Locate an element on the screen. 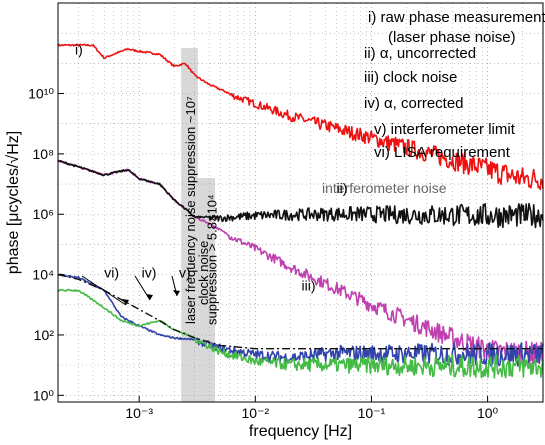 This screenshot has width=545, height=445. legend-entry: (laser phase noise) is located at coordinates (452, 37).